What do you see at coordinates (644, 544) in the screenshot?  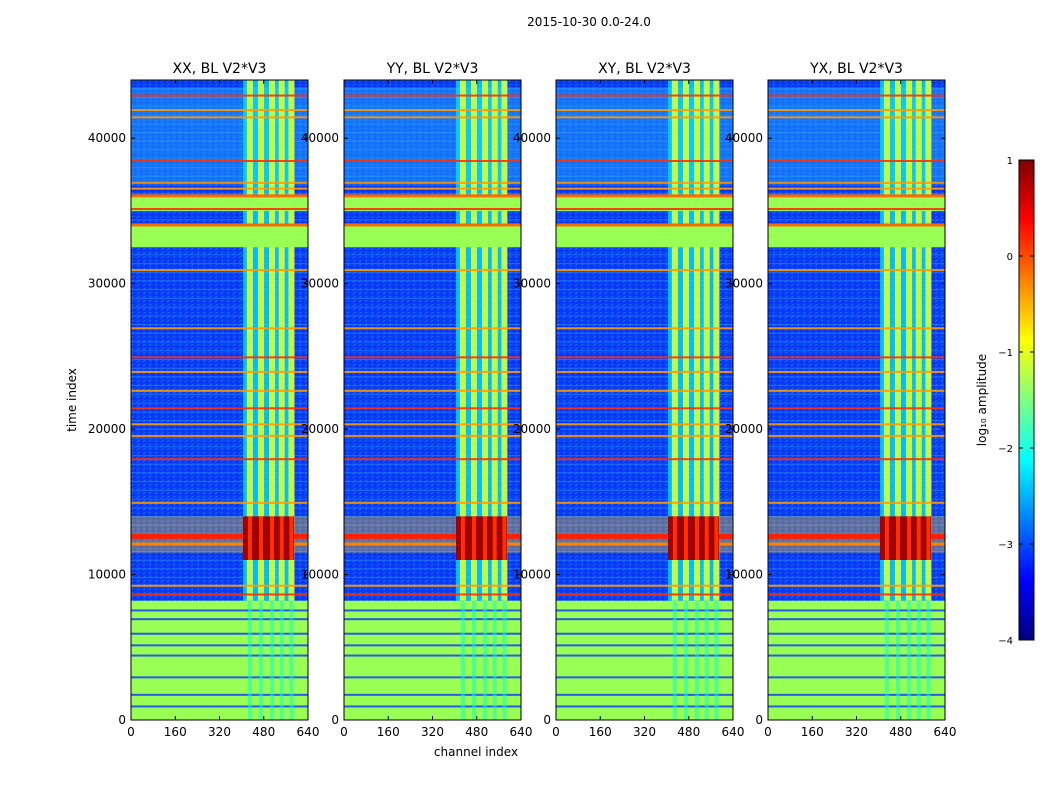 I see `rfi-event-line` at bounding box center [644, 544].